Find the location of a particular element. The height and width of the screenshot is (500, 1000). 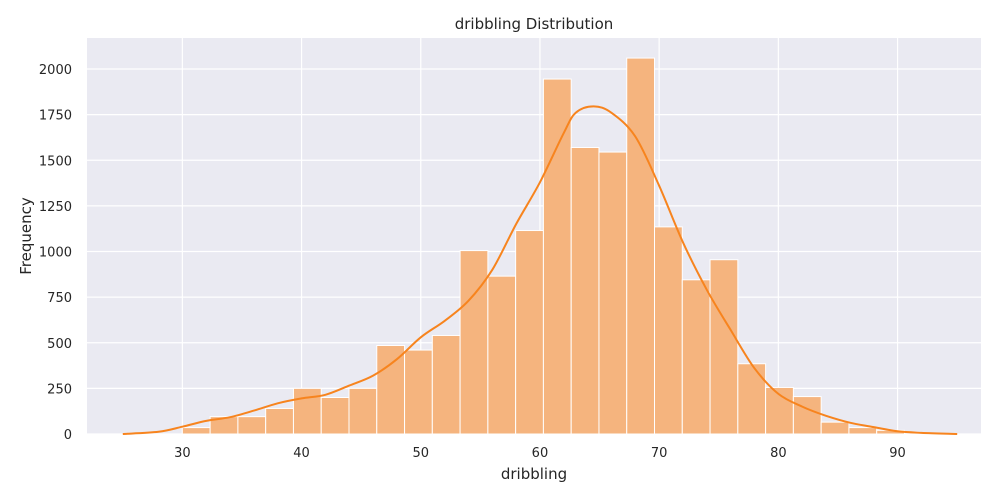

chart-title: dribbling Distribution is located at coordinates (534, 24).